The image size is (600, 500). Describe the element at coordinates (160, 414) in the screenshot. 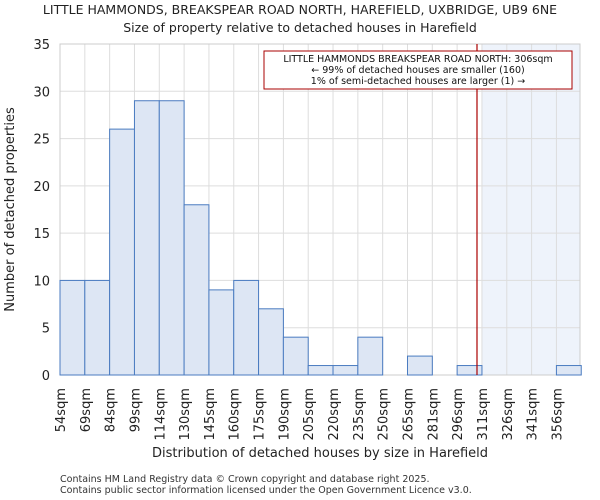

I see `x-tick-label: 114sqm` at that location.